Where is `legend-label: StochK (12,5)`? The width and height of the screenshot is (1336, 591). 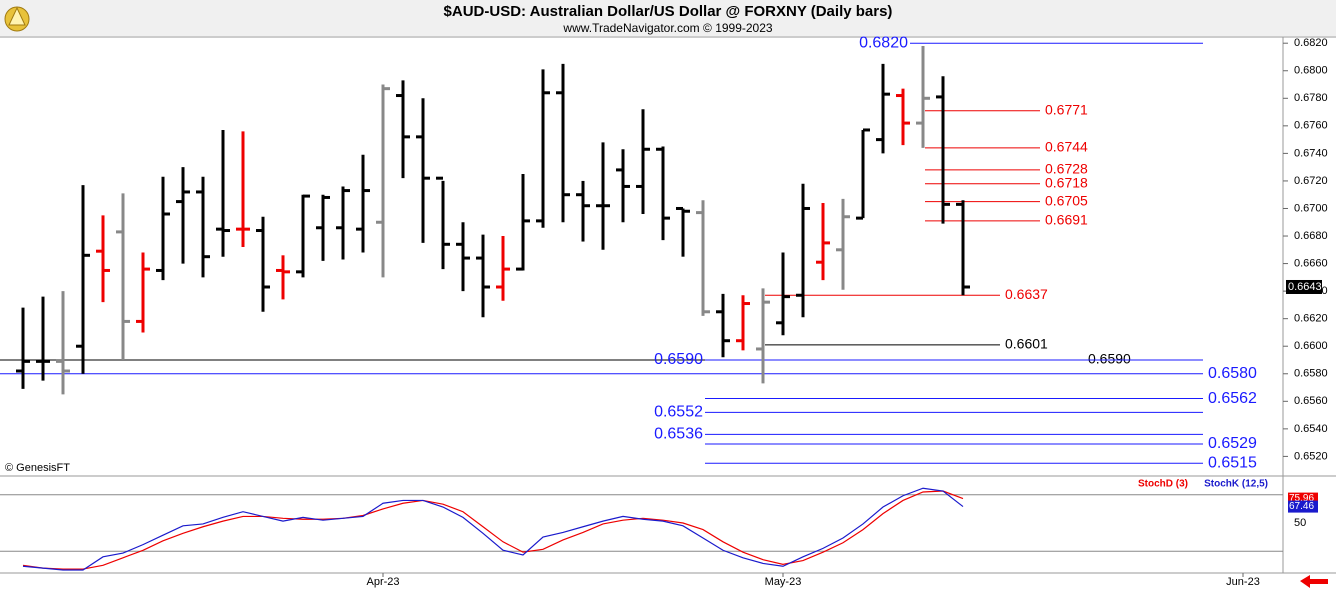 legend-label: StochK (12,5) is located at coordinates (1236, 484).